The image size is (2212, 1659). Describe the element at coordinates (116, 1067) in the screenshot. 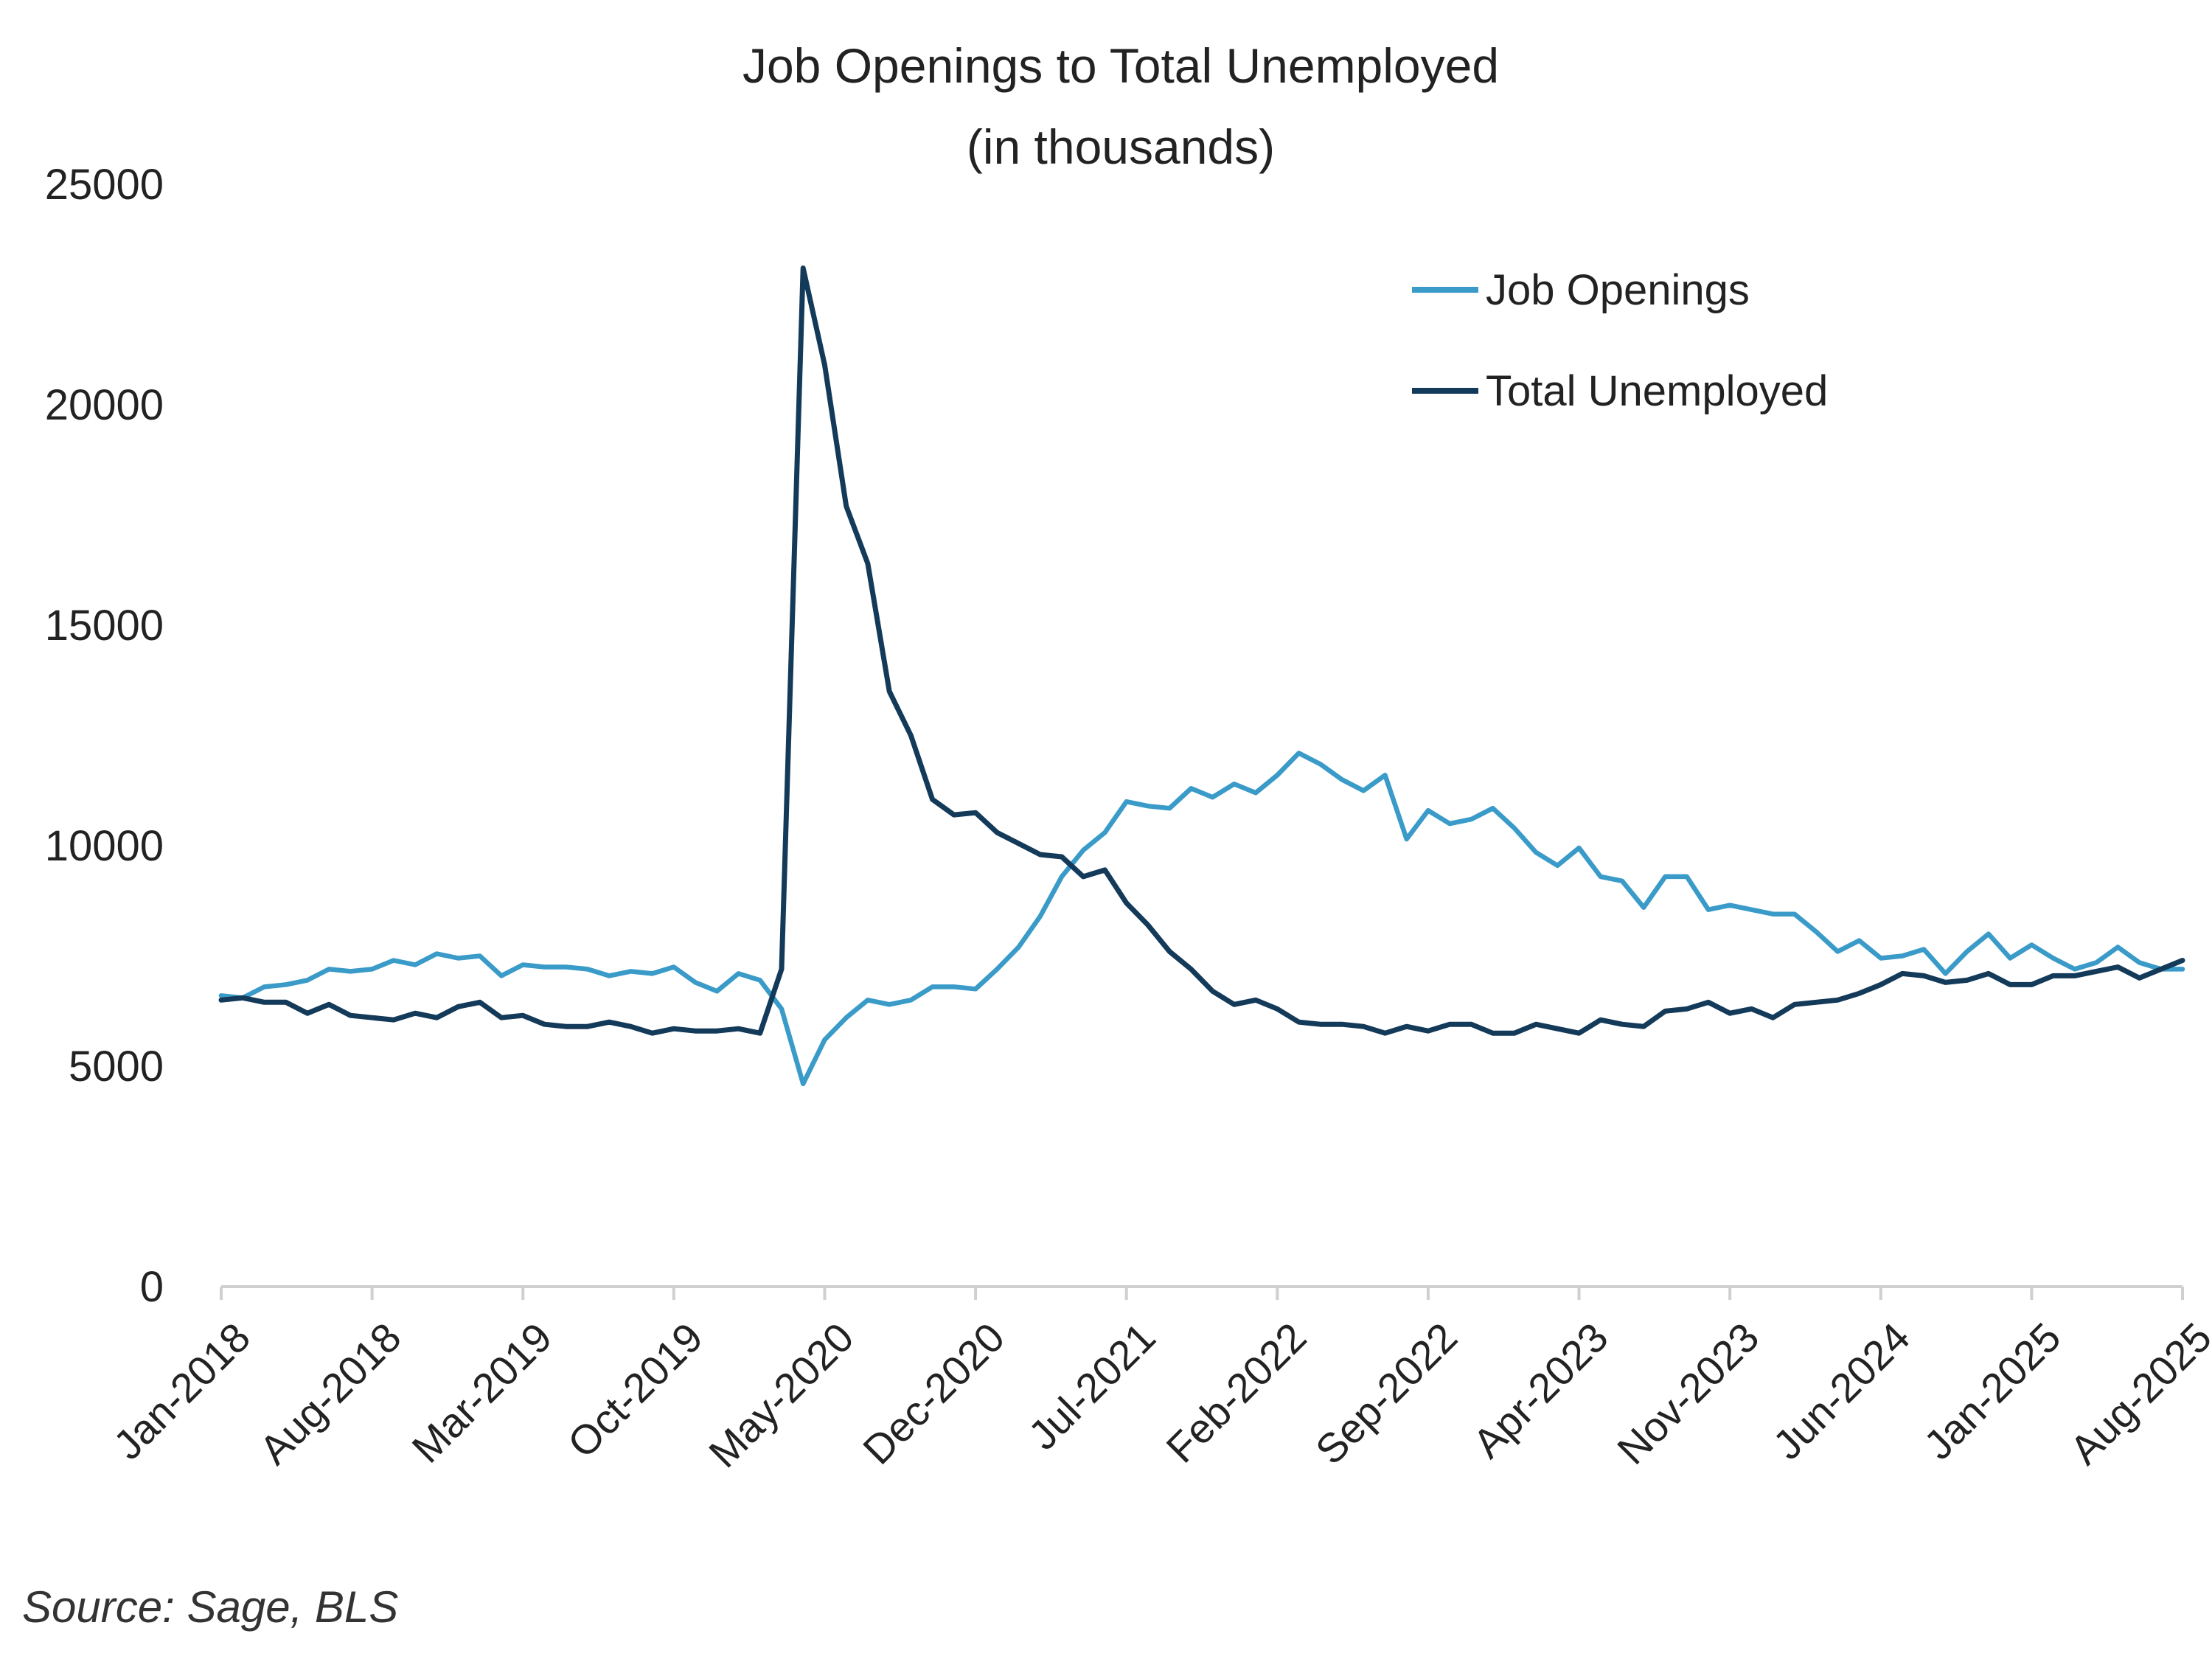

I see `y-tick-label: 5000` at that location.